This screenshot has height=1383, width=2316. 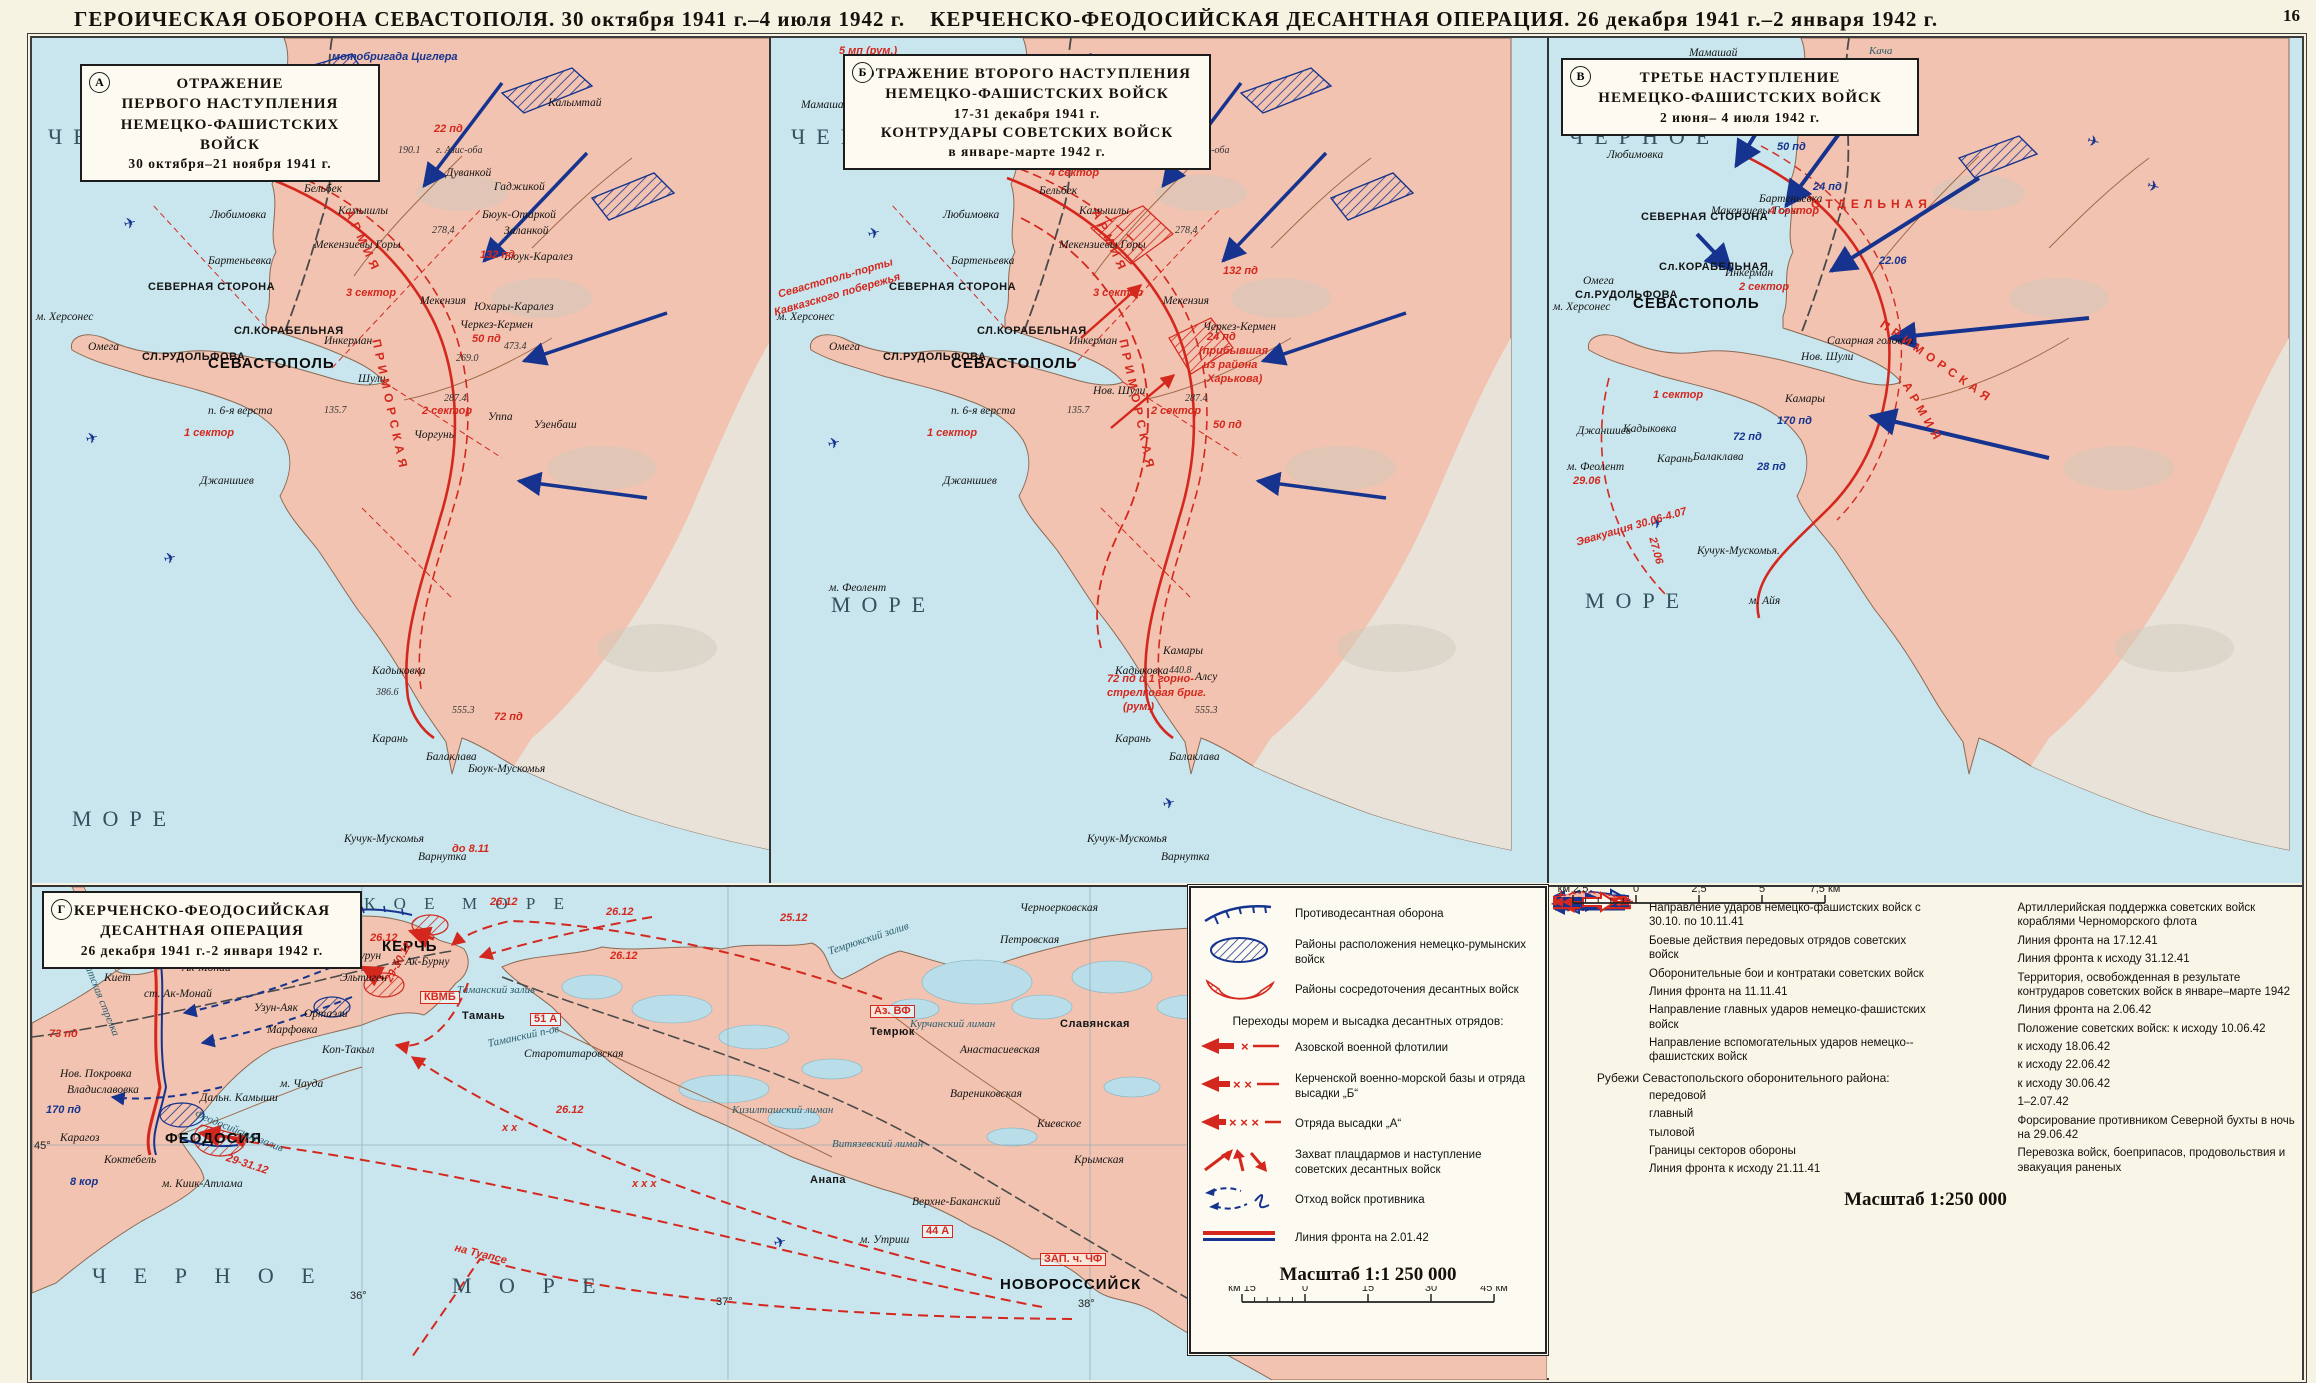 What do you see at coordinates (516, 903) in the screenshot?
I see `map-label: М О Р Е` at bounding box center [516, 903].